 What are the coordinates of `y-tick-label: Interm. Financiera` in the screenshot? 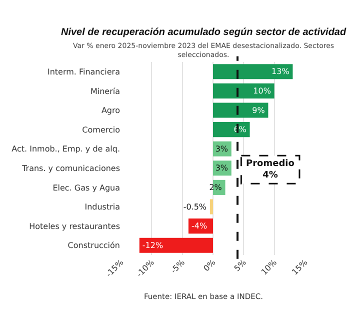 It's located at (83, 71).